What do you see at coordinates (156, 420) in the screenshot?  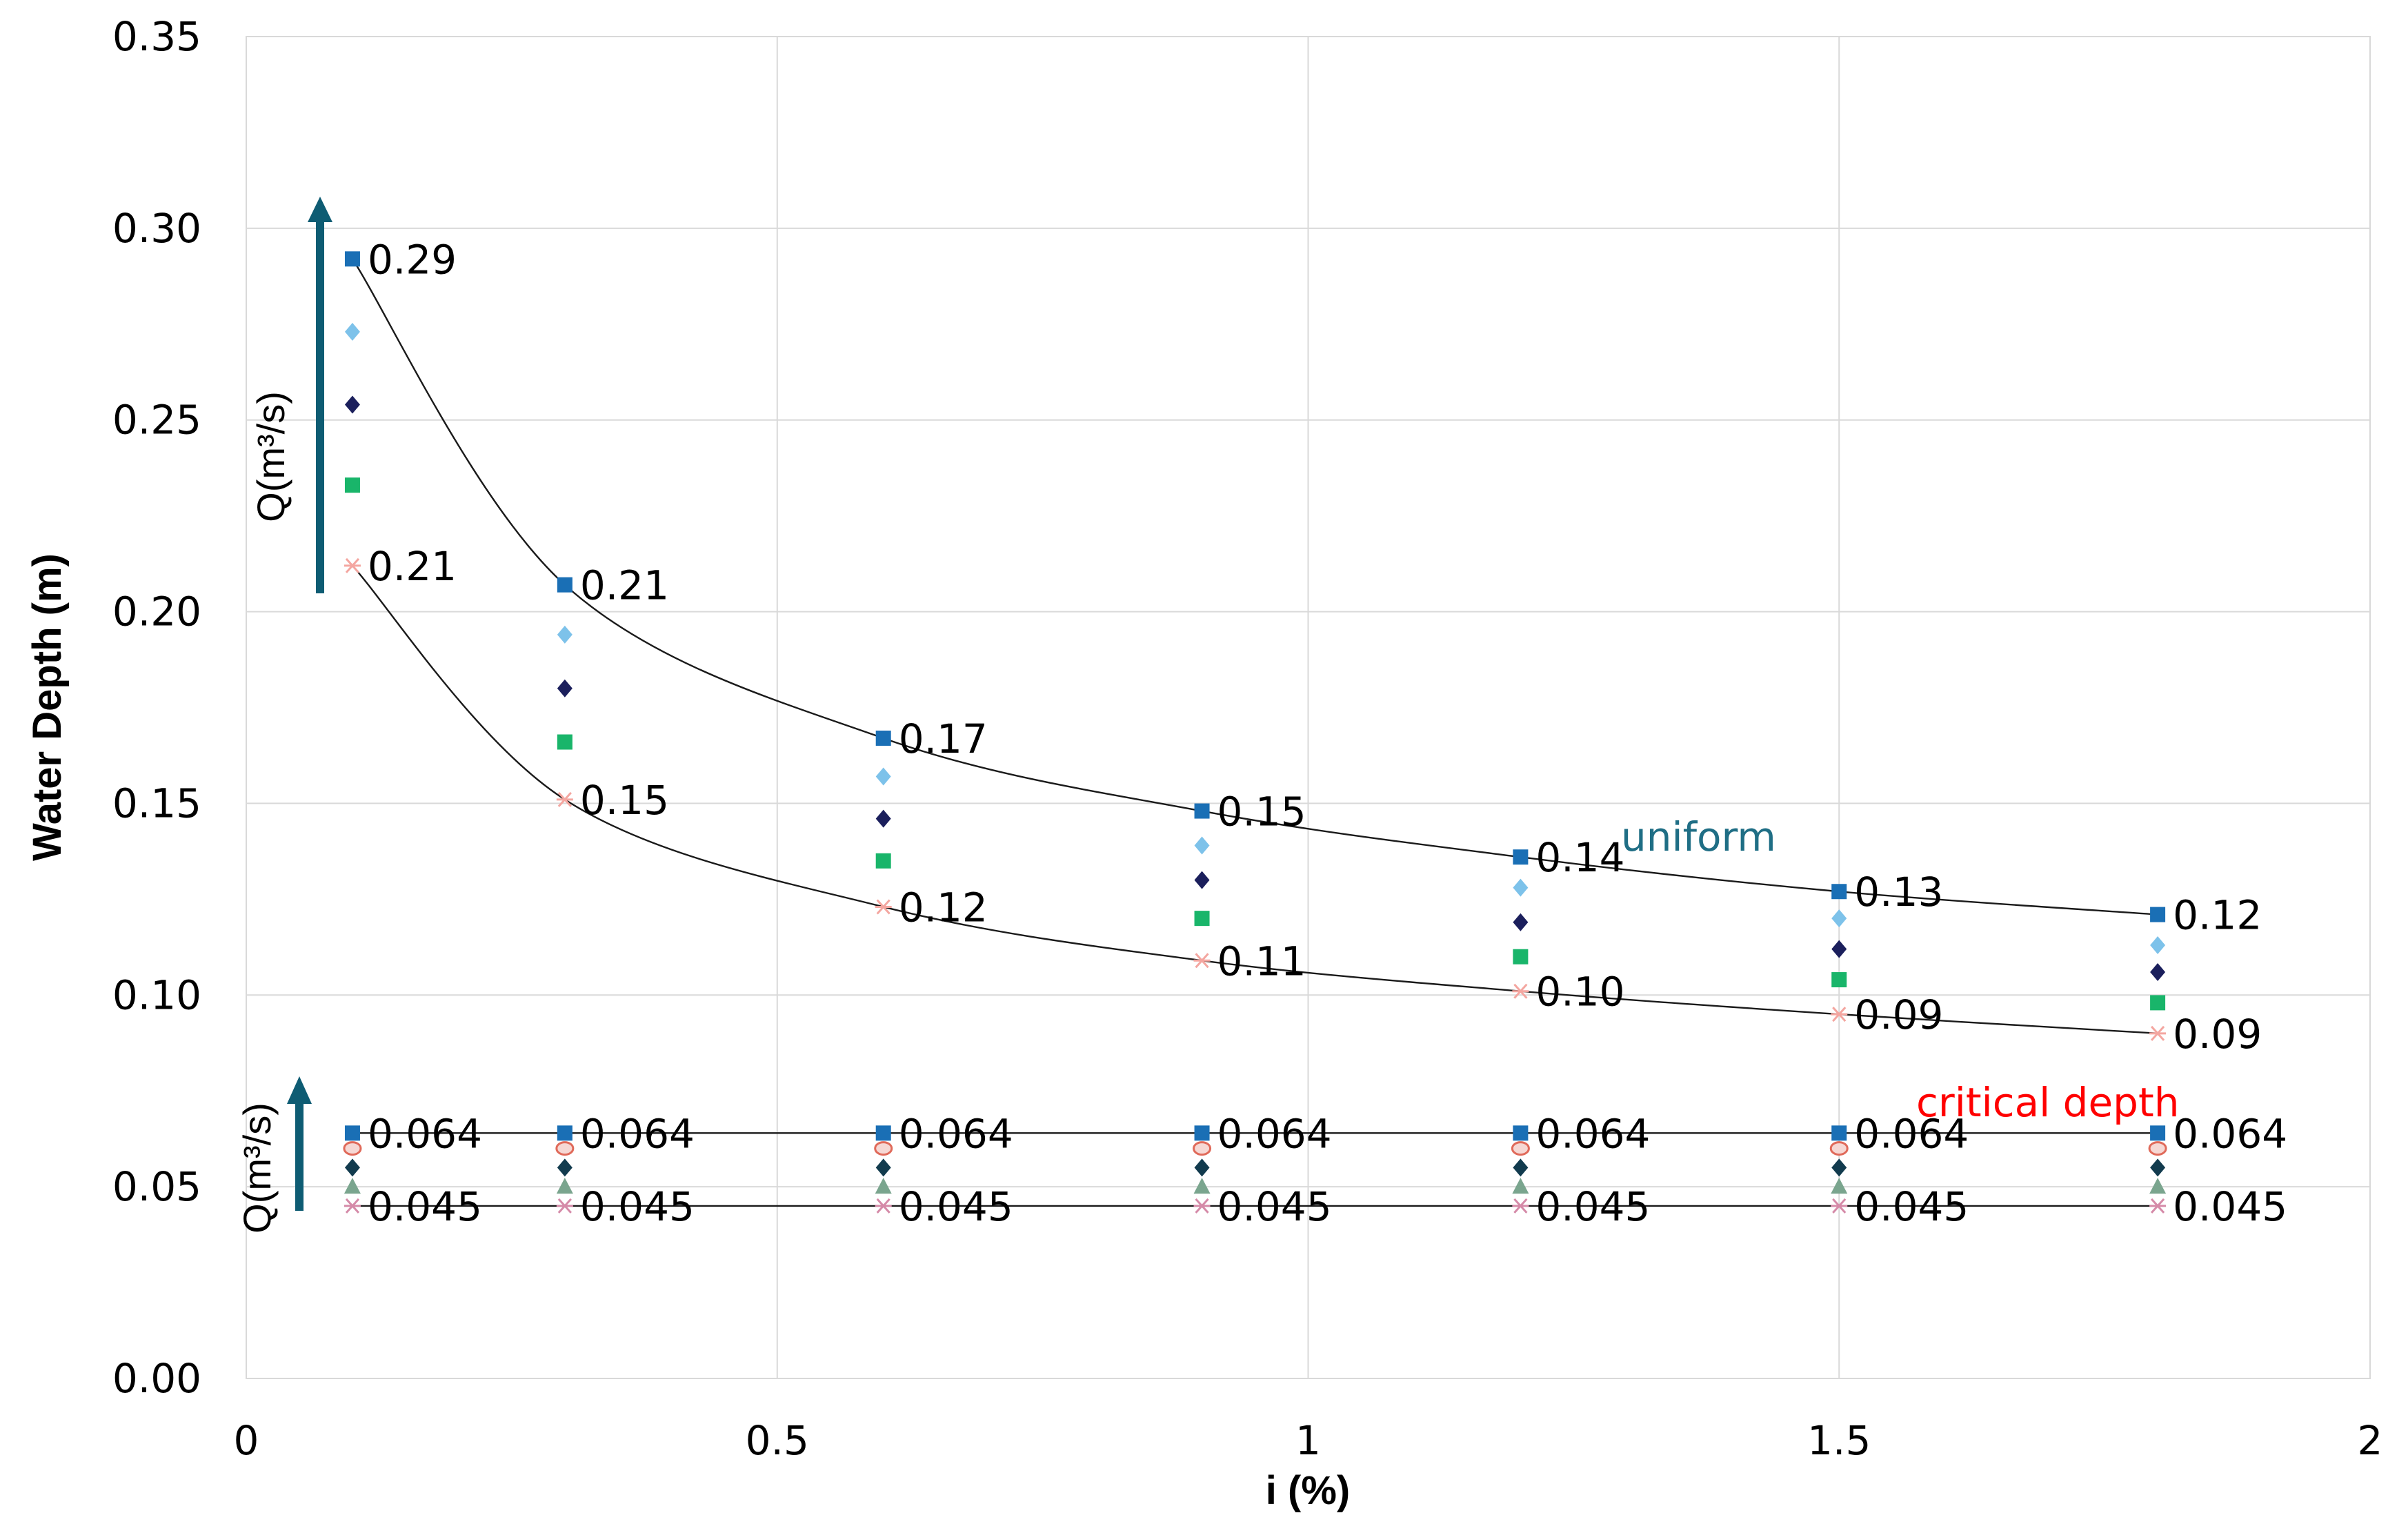 I see `y-tick-label: 0.25` at bounding box center [156, 420].